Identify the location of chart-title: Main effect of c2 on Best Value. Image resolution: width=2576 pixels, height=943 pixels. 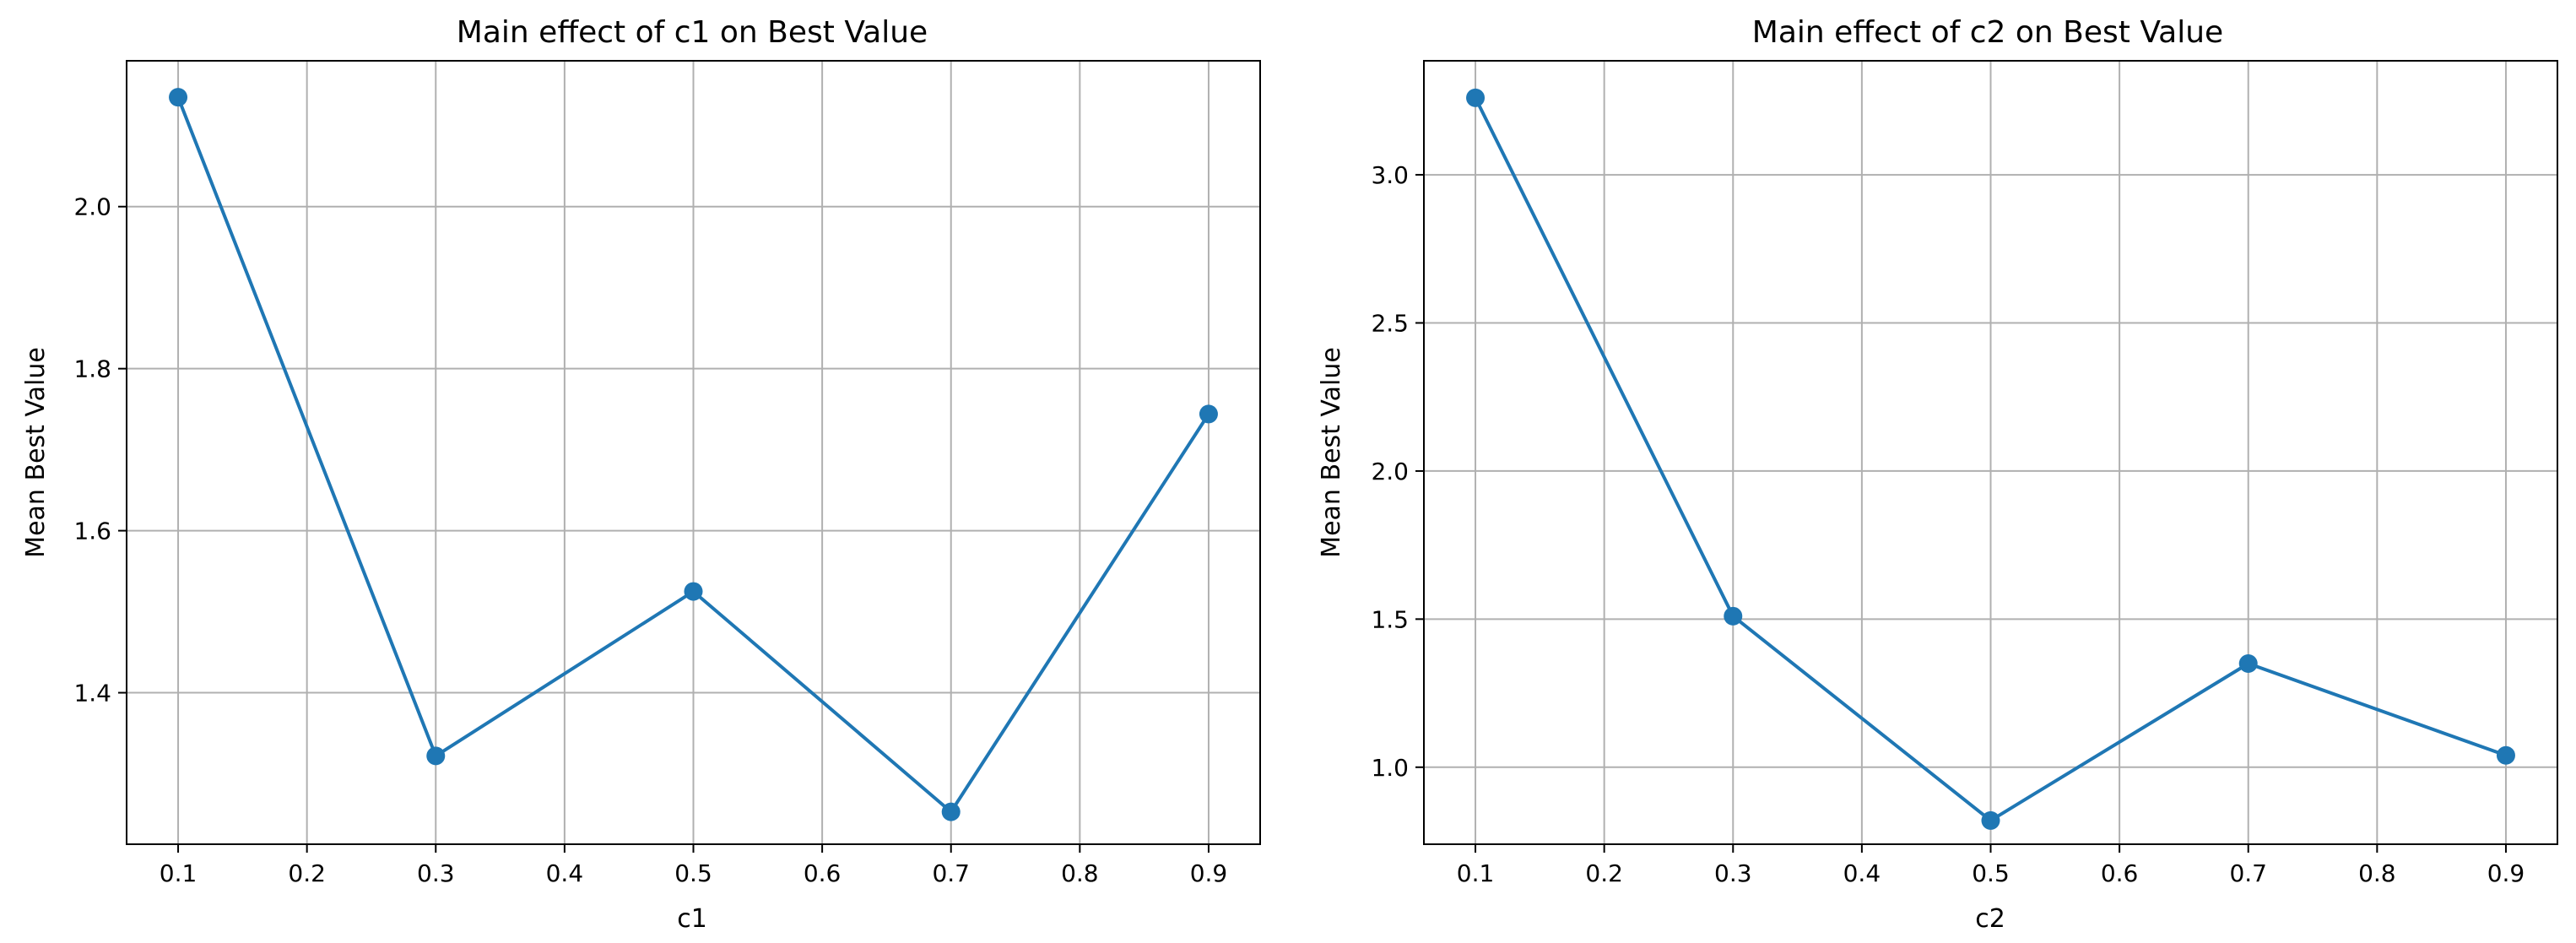
(1987, 32).